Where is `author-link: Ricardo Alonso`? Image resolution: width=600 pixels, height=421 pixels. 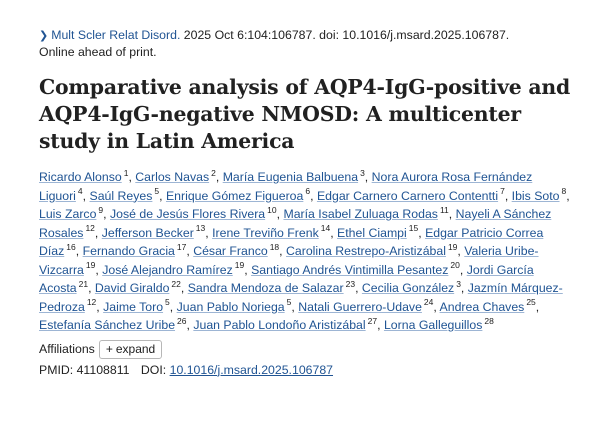
author-link: Ricardo Alonso is located at coordinates (80, 177).